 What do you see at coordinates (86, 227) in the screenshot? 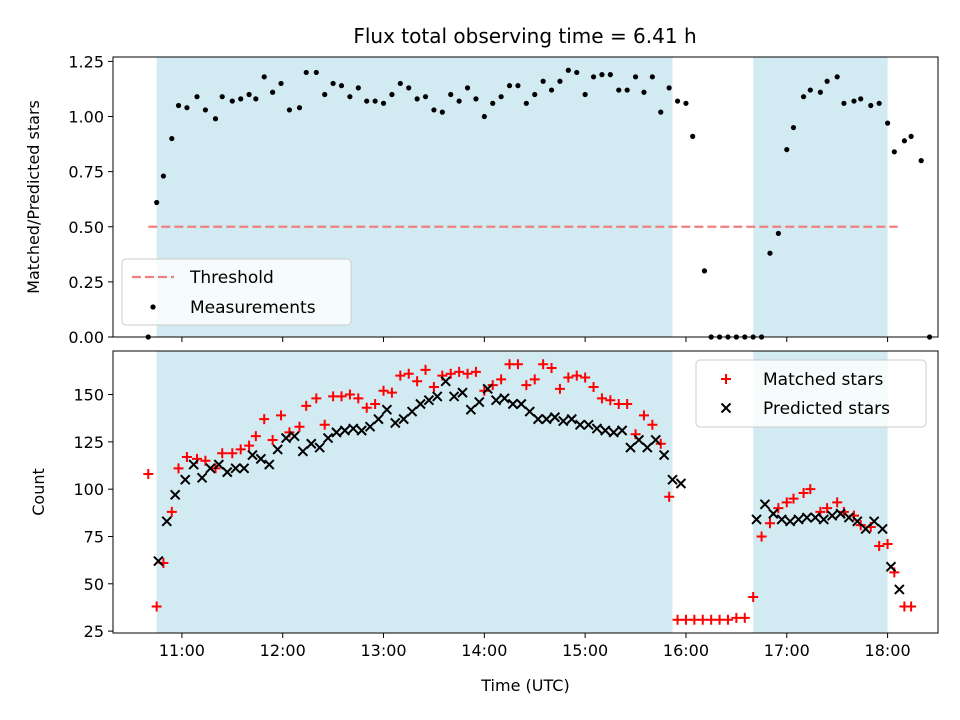
I see `y-tick-label: 0.50` at bounding box center [86, 227].